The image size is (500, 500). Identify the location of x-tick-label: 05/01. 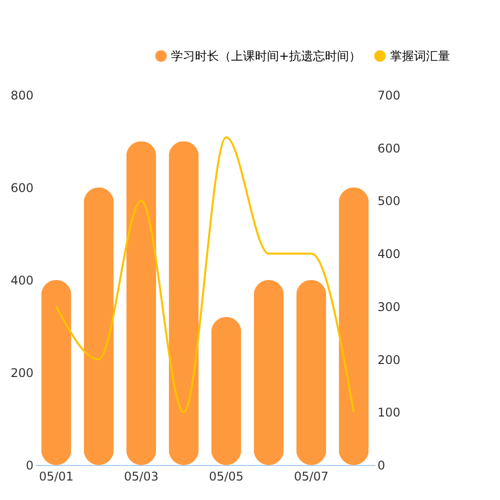
(56, 477).